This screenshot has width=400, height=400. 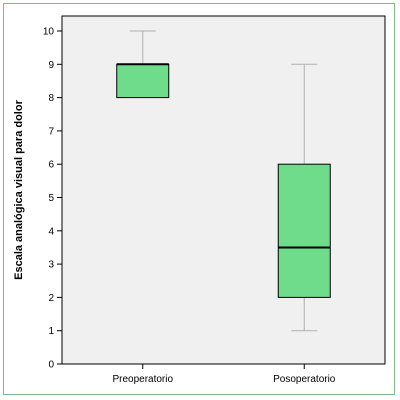 What do you see at coordinates (51, 165) in the screenshot?
I see `y-tick-label: 6` at bounding box center [51, 165].